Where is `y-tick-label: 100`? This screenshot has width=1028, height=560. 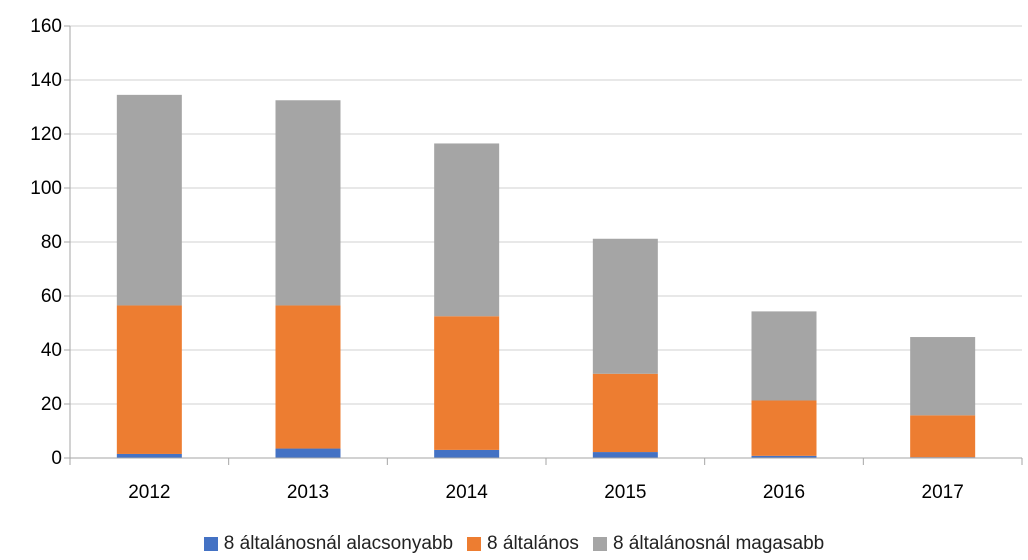 y-tick-label: 100 is located at coordinates (46, 188).